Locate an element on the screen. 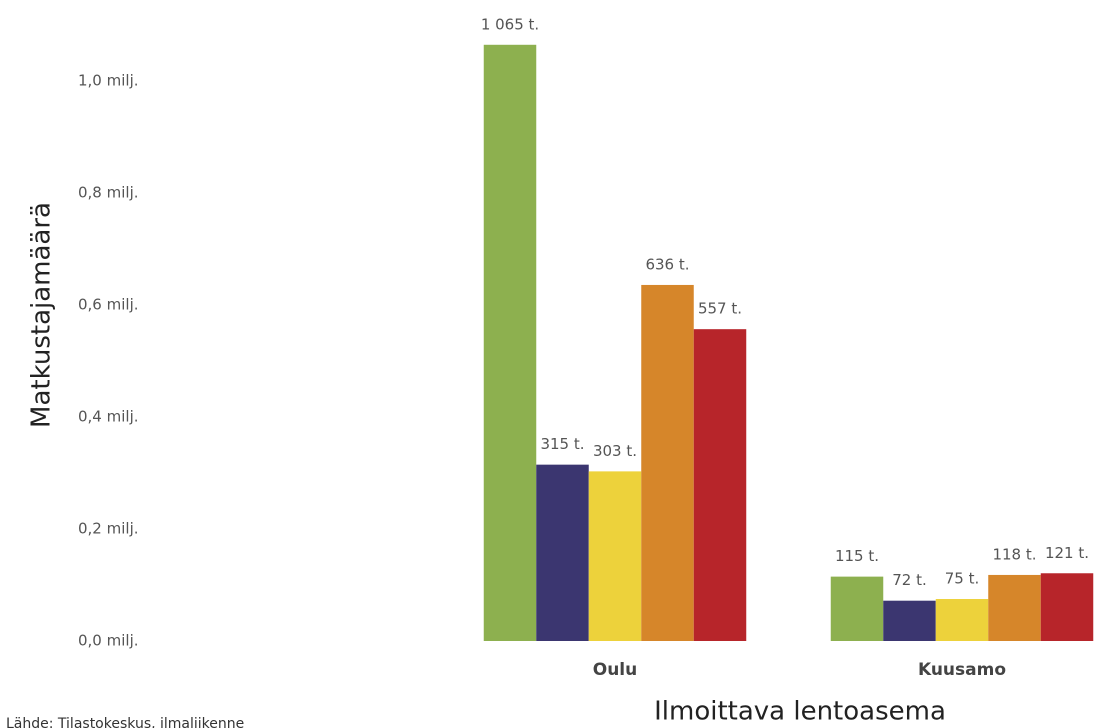 Image resolution: width=1112 pixels, height=728 pixels. value-label: 118 t. is located at coordinates (1014, 554).